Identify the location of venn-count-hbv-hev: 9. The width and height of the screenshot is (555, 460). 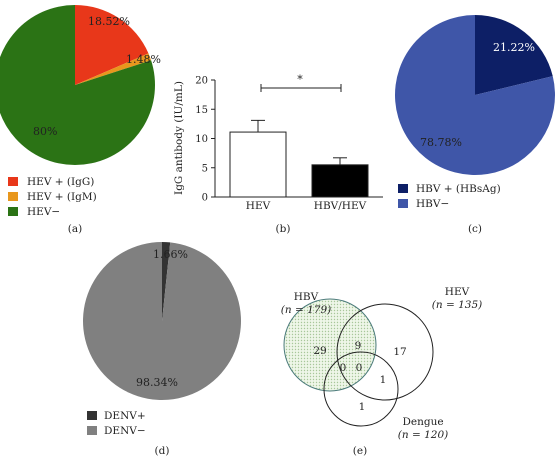
(358, 346).